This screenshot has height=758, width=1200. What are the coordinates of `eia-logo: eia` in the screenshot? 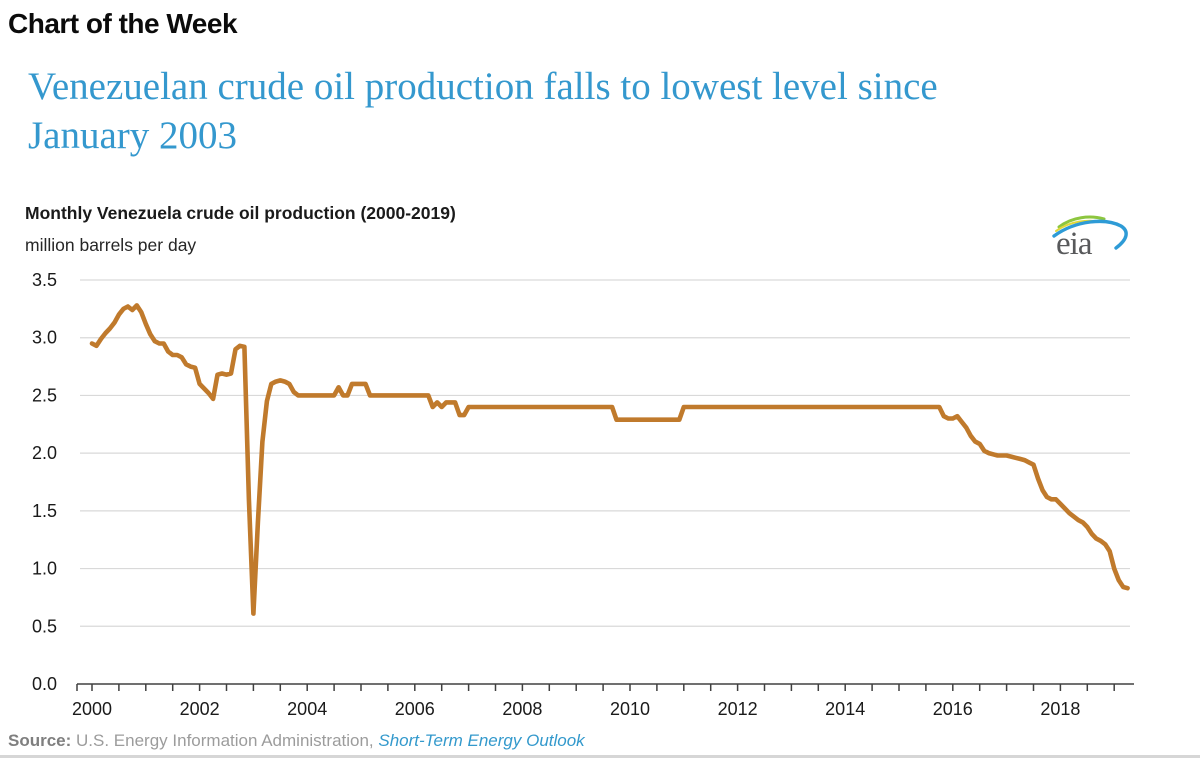 It's located at (1090, 238).